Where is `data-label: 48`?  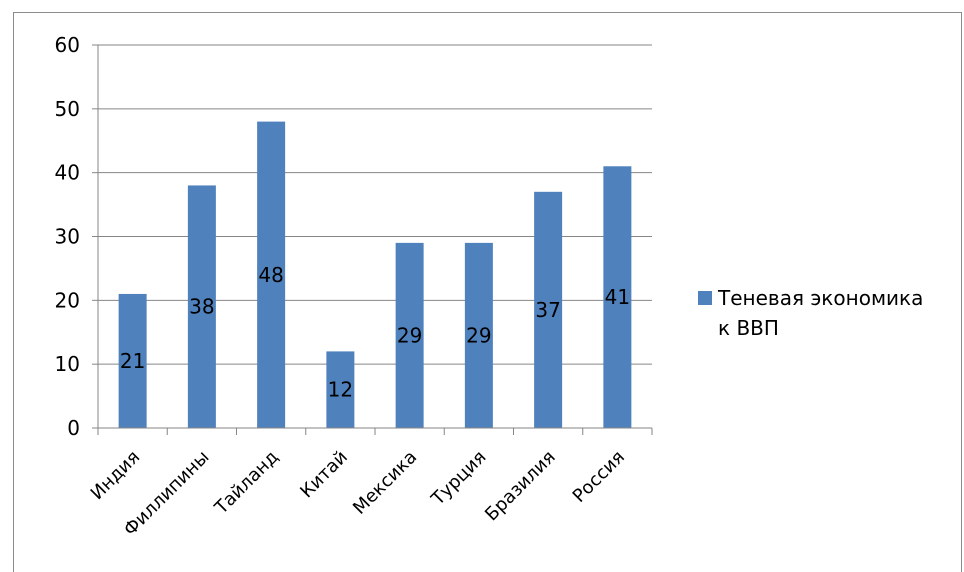
data-label: 48 is located at coordinates (270, 275).